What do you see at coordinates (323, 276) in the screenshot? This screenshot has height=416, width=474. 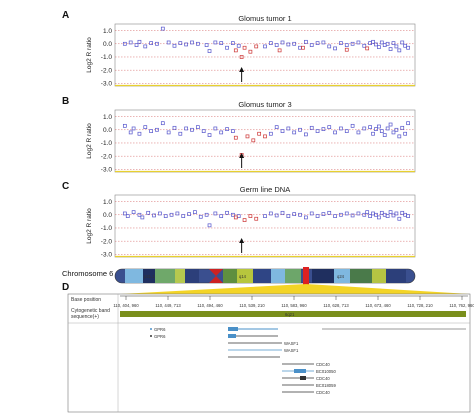 I see `band-q23` at bounding box center [323, 276].